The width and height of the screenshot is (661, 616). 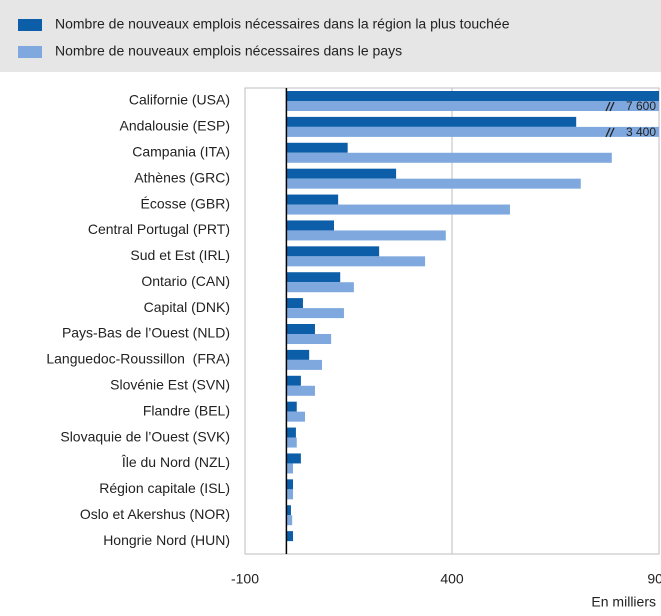 What do you see at coordinates (175, 462) in the screenshot?
I see `y-tick-label: Île du Nord (NZL)` at bounding box center [175, 462].